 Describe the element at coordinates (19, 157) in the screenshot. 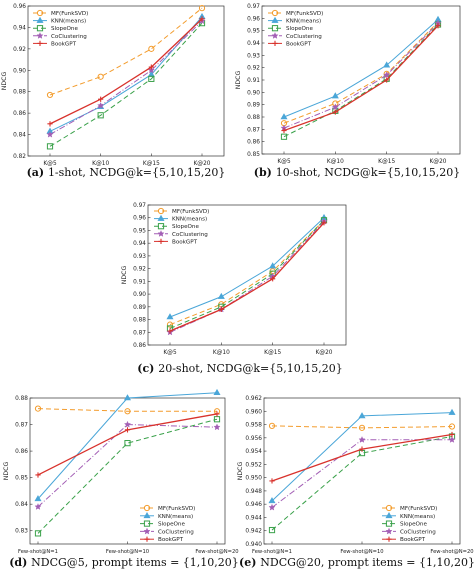

I see `y-tick-label: 0.82` at that location.